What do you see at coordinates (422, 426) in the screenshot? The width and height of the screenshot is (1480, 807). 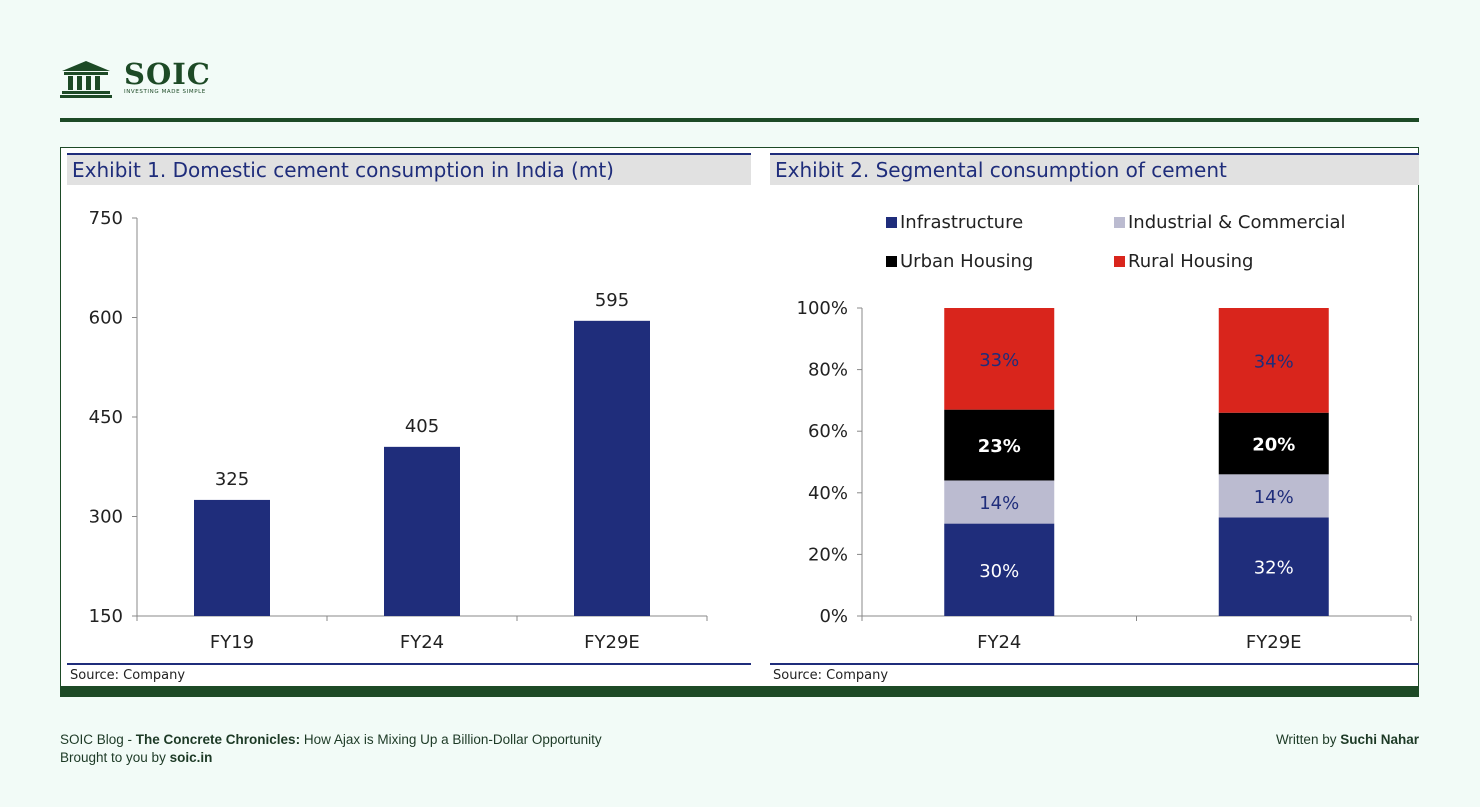 I see `bar-value-label: 405` at bounding box center [422, 426].